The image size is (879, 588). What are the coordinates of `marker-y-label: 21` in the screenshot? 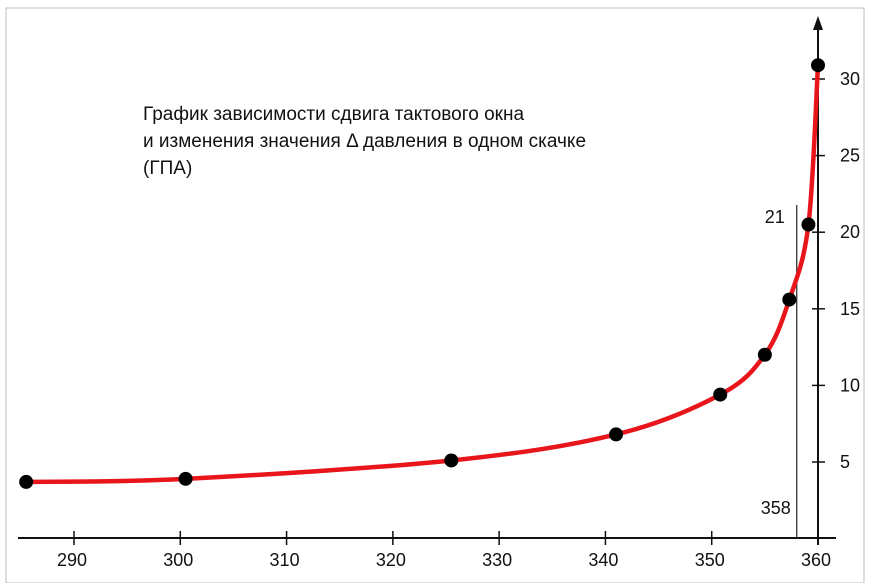 It's located at (775, 217).